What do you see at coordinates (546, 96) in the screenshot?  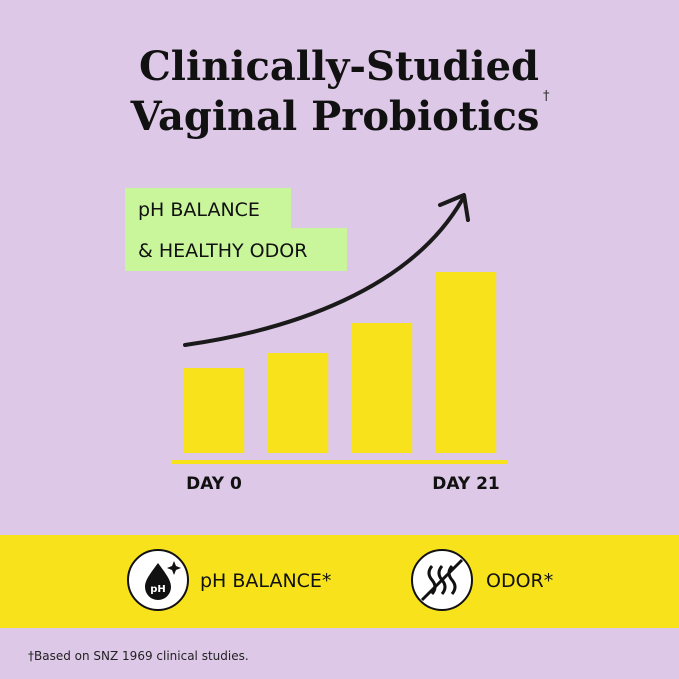 I see `title-mark: †` at bounding box center [546, 96].